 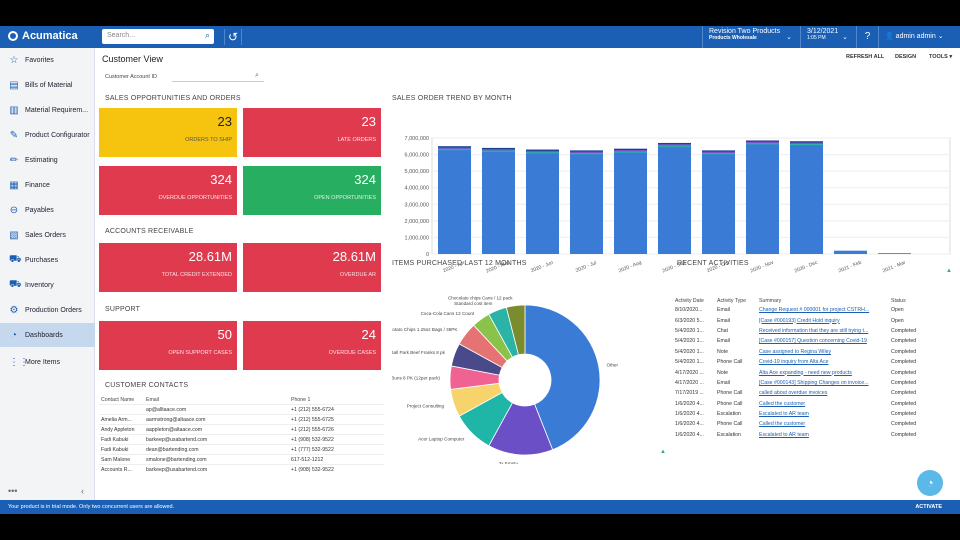 What do you see at coordinates (207, 35) in the screenshot?
I see `search-icon: ⌕` at bounding box center [207, 35].